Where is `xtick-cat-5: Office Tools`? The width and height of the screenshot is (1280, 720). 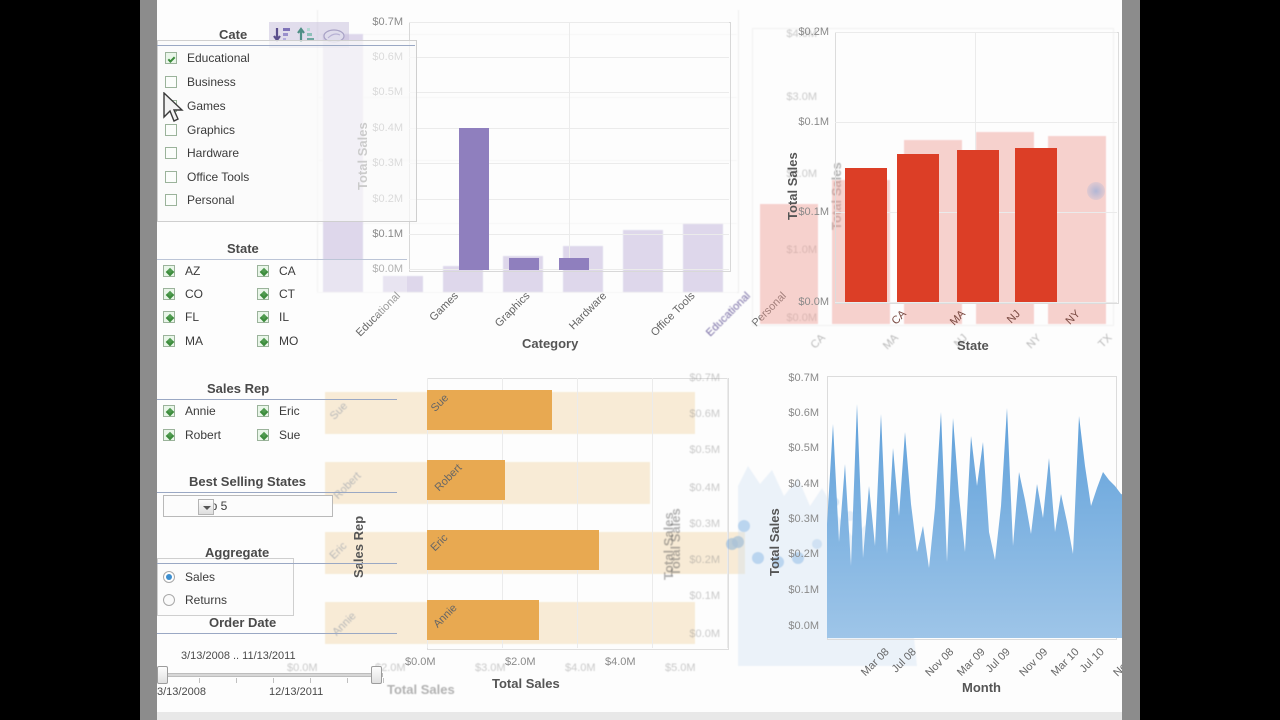
xtick-cat-5: Office Tools is located at coordinates (673, 314).